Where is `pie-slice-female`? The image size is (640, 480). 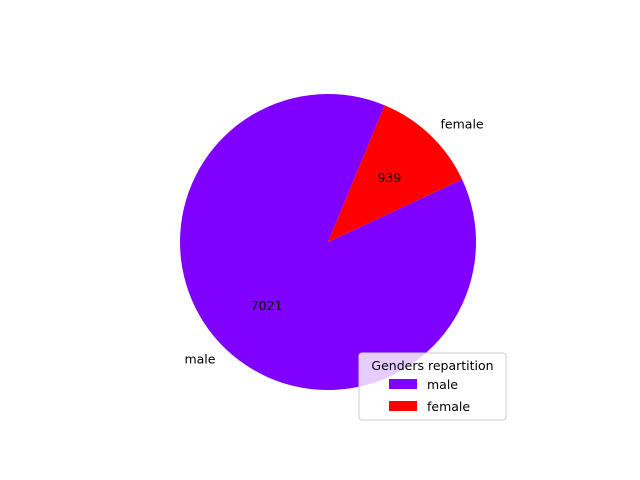
pie-slice-female is located at coordinates (395, 174).